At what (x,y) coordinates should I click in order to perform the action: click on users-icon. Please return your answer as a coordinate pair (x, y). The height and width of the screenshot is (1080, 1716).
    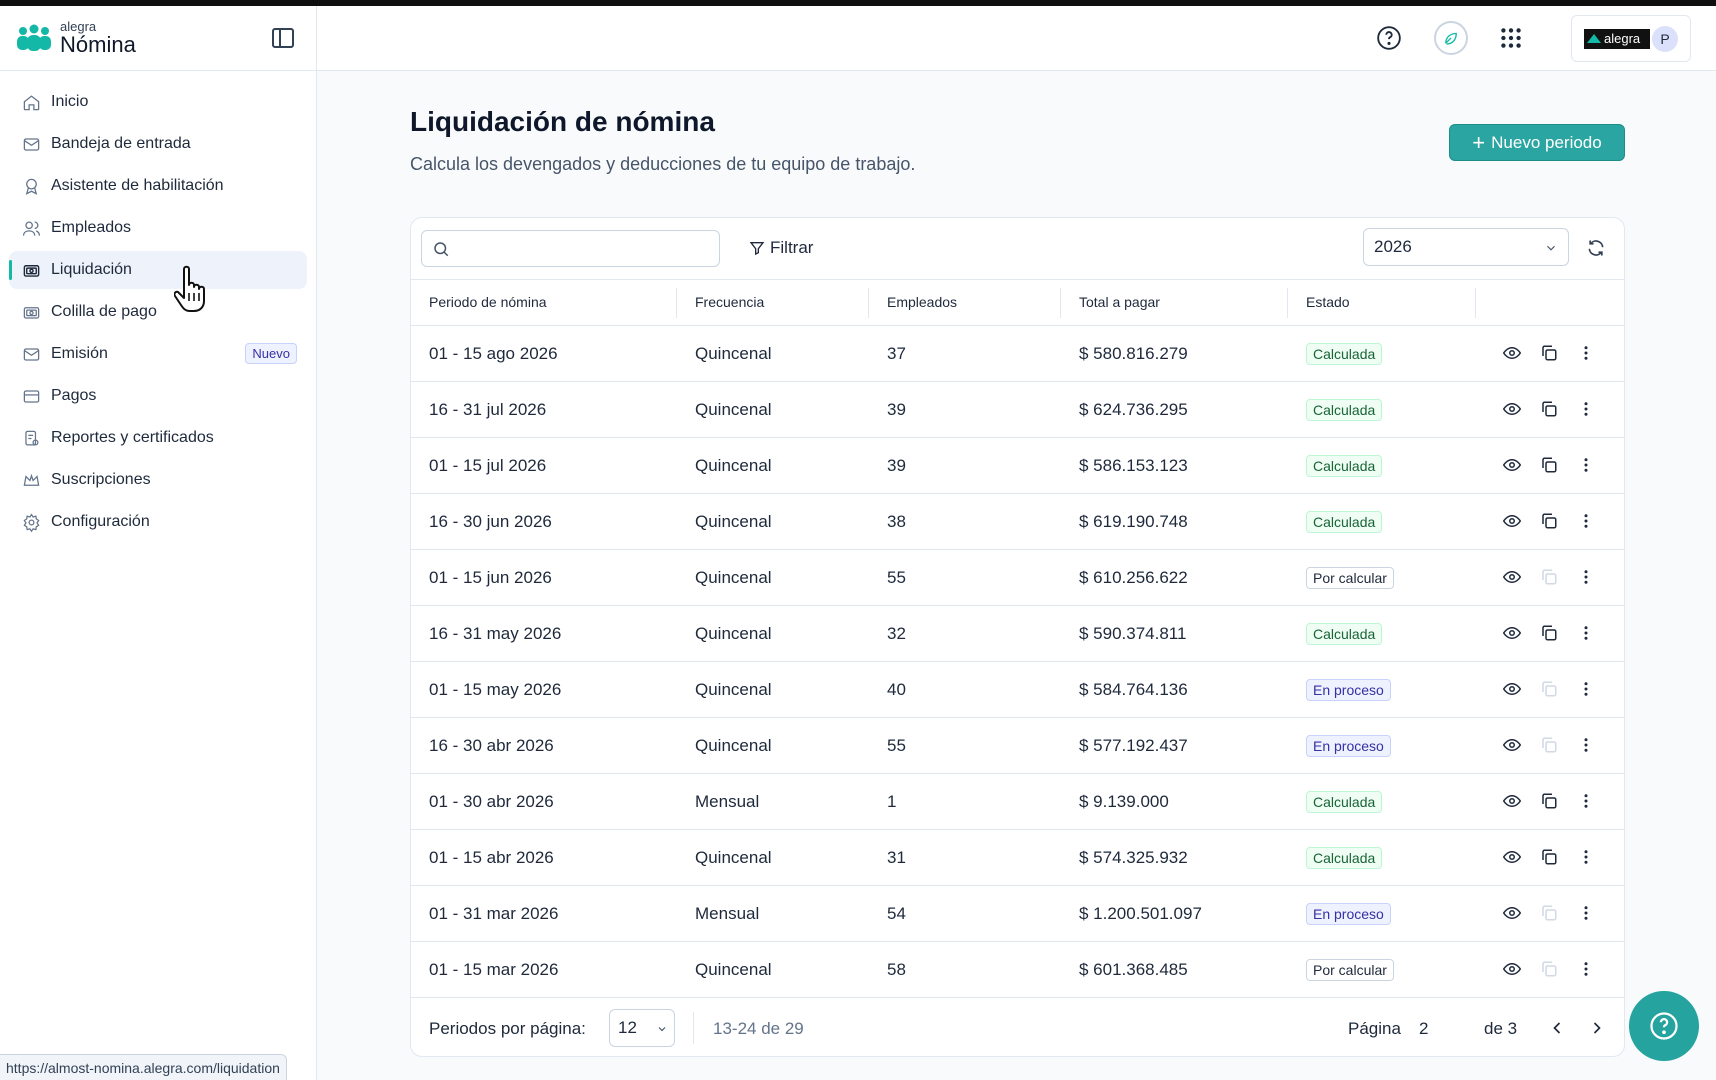
    Looking at the image, I should click on (31, 228).